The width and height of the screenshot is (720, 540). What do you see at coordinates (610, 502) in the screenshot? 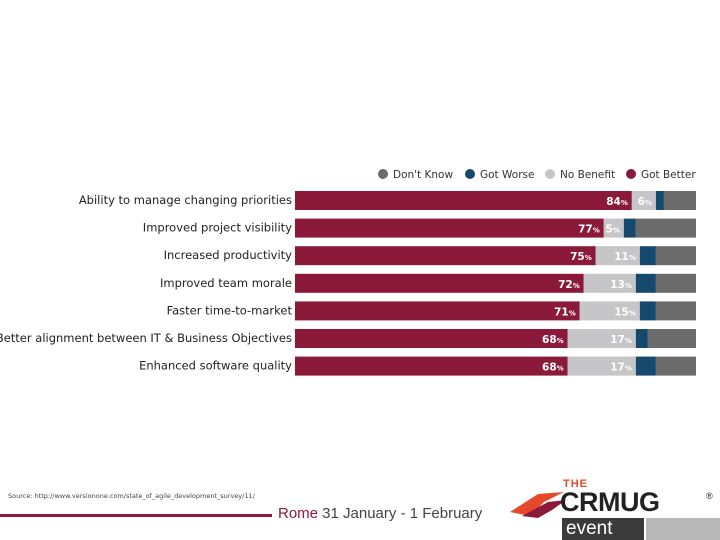
I see `logo-name-text: CRMUG` at bounding box center [610, 502].